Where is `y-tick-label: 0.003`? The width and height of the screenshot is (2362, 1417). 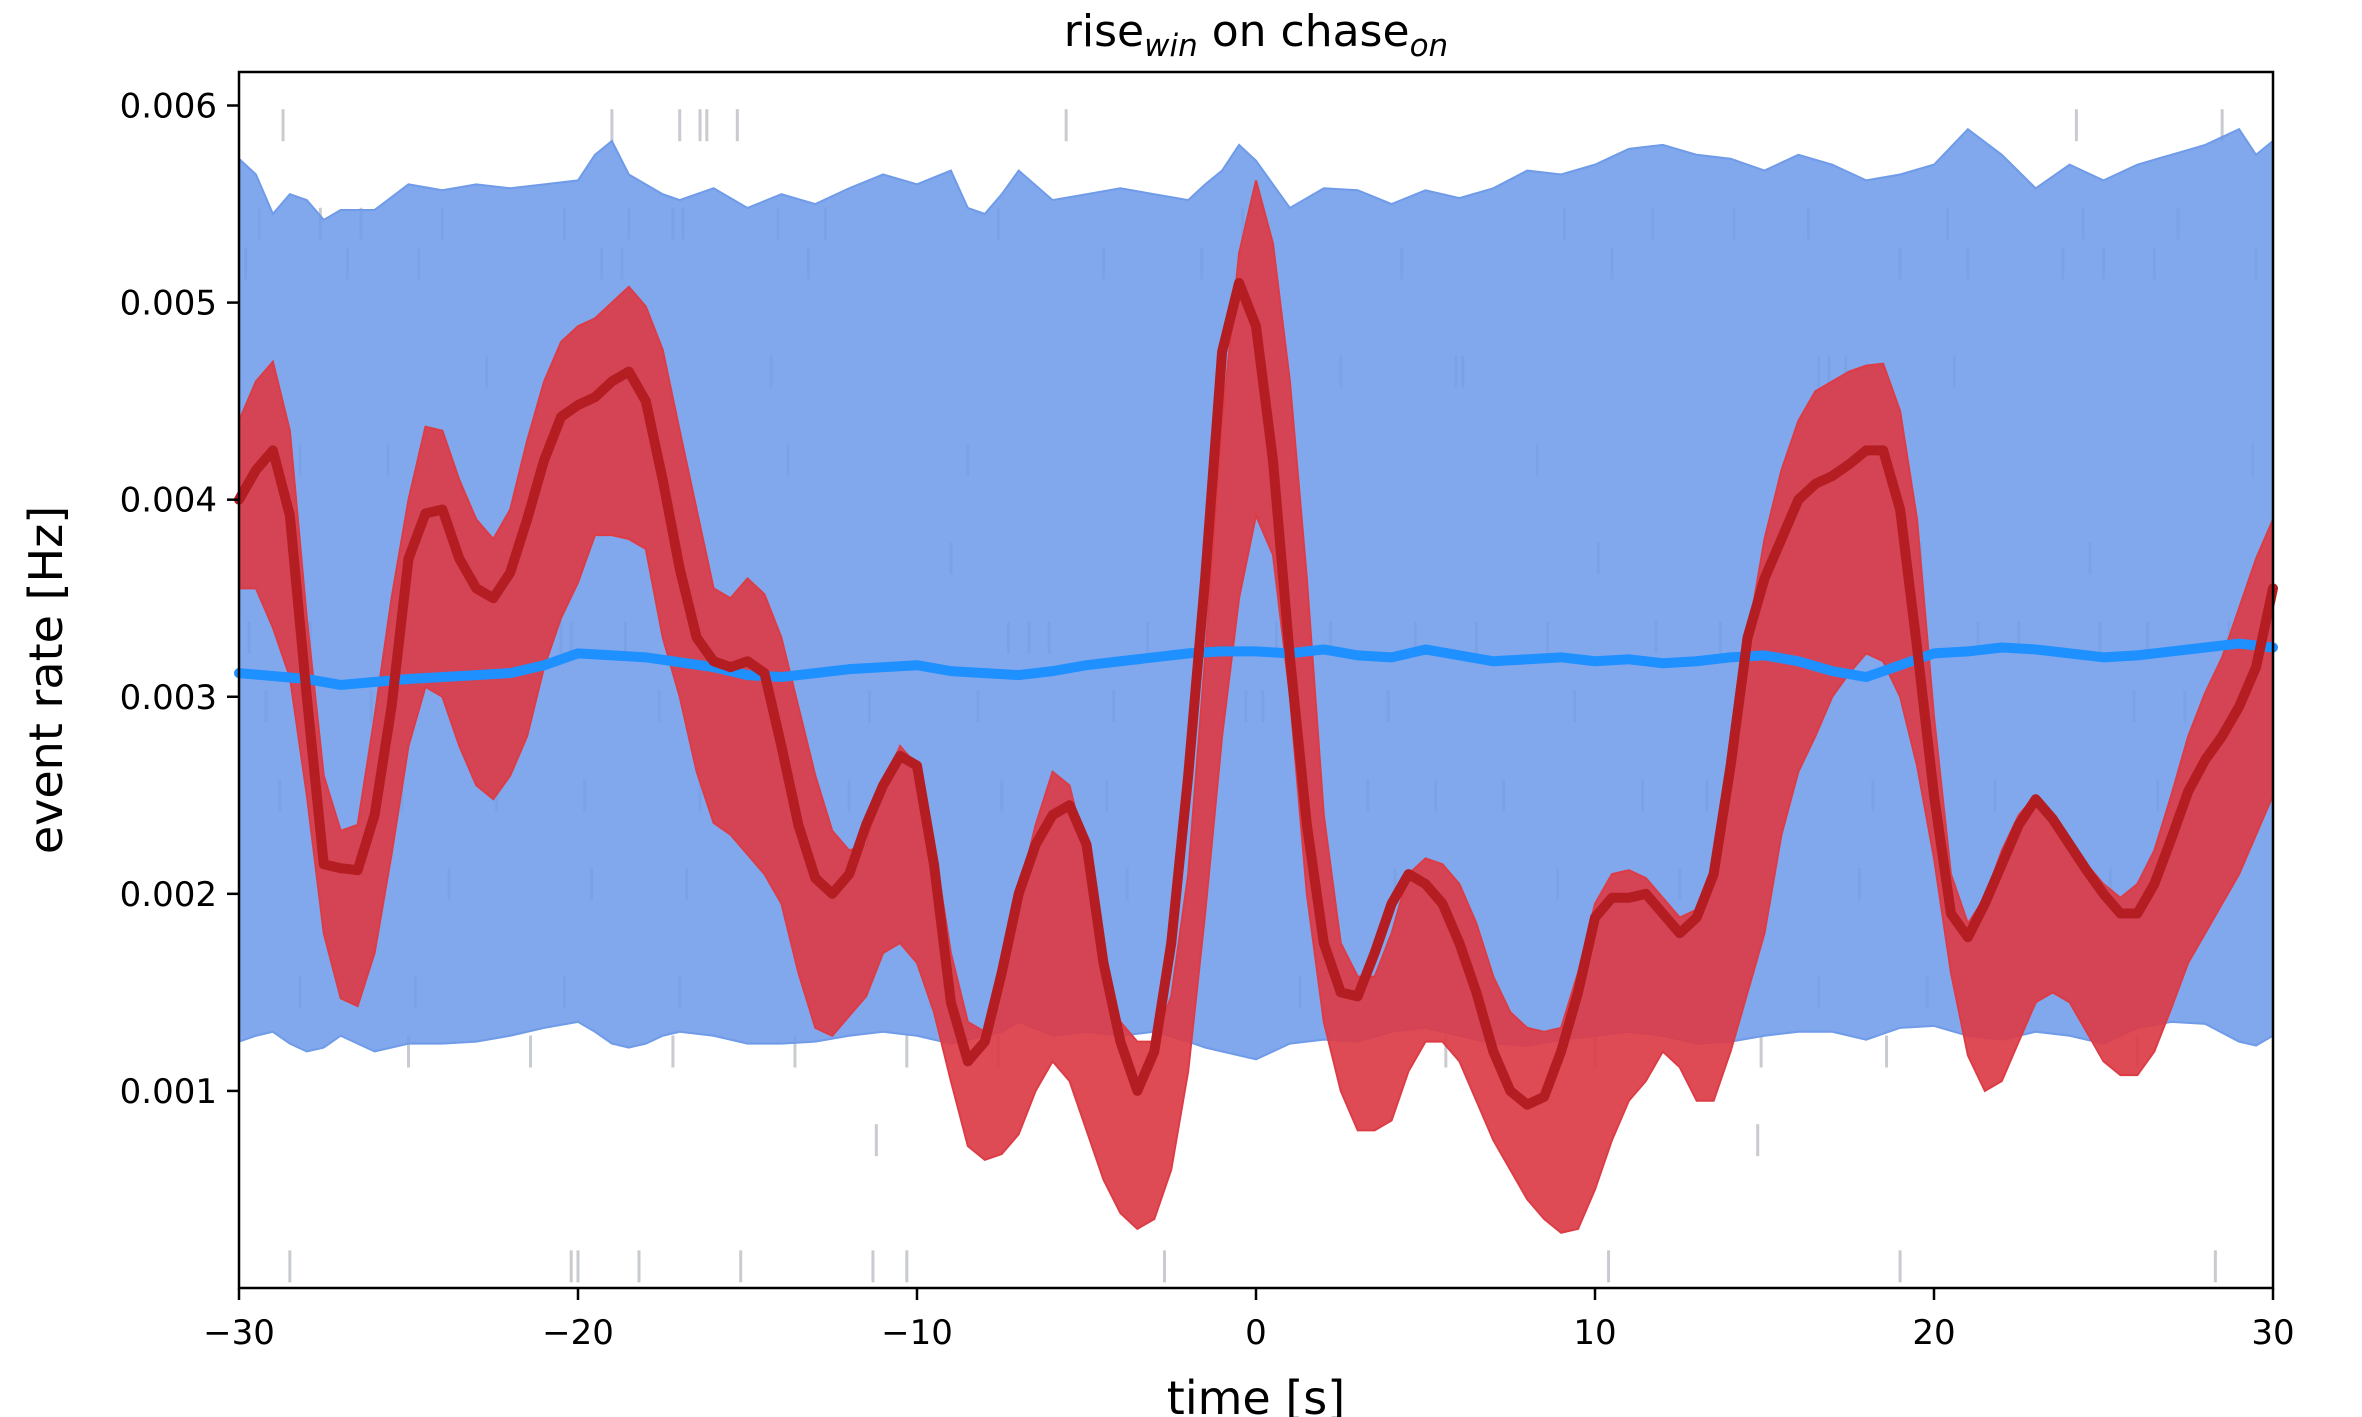 y-tick-label: 0.003 is located at coordinates (168, 698).